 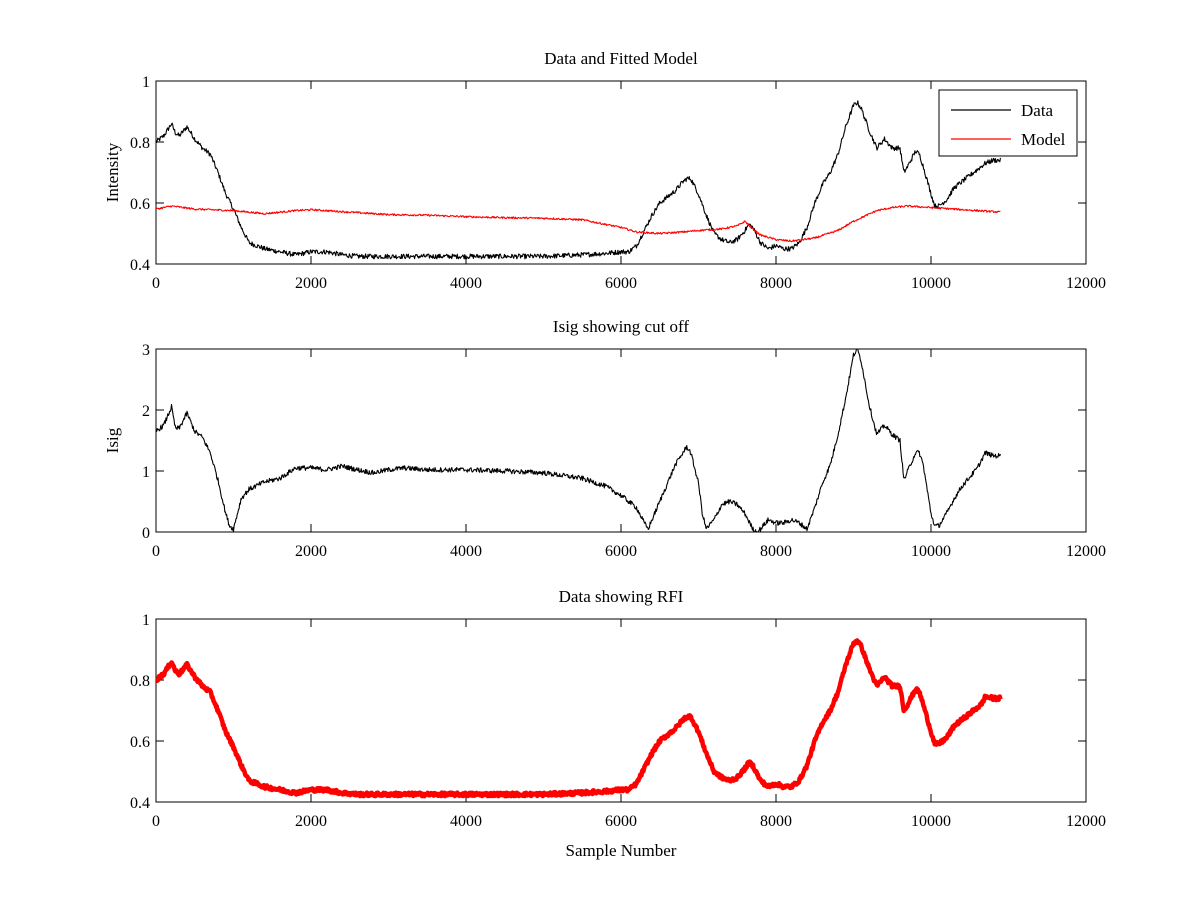 I want to click on chart-title: Data and Fitted Model, so click(x=621, y=58).